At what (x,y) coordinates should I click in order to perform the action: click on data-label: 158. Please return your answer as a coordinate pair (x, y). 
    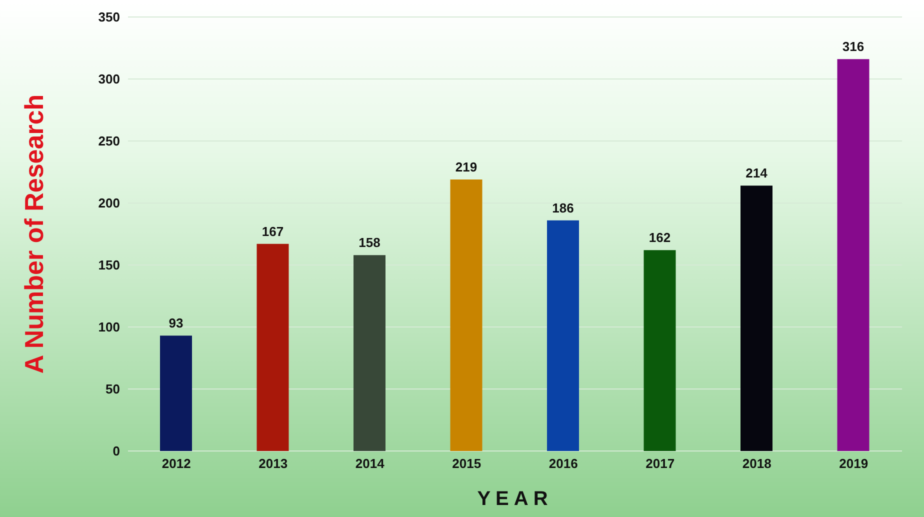
    Looking at the image, I should click on (369, 242).